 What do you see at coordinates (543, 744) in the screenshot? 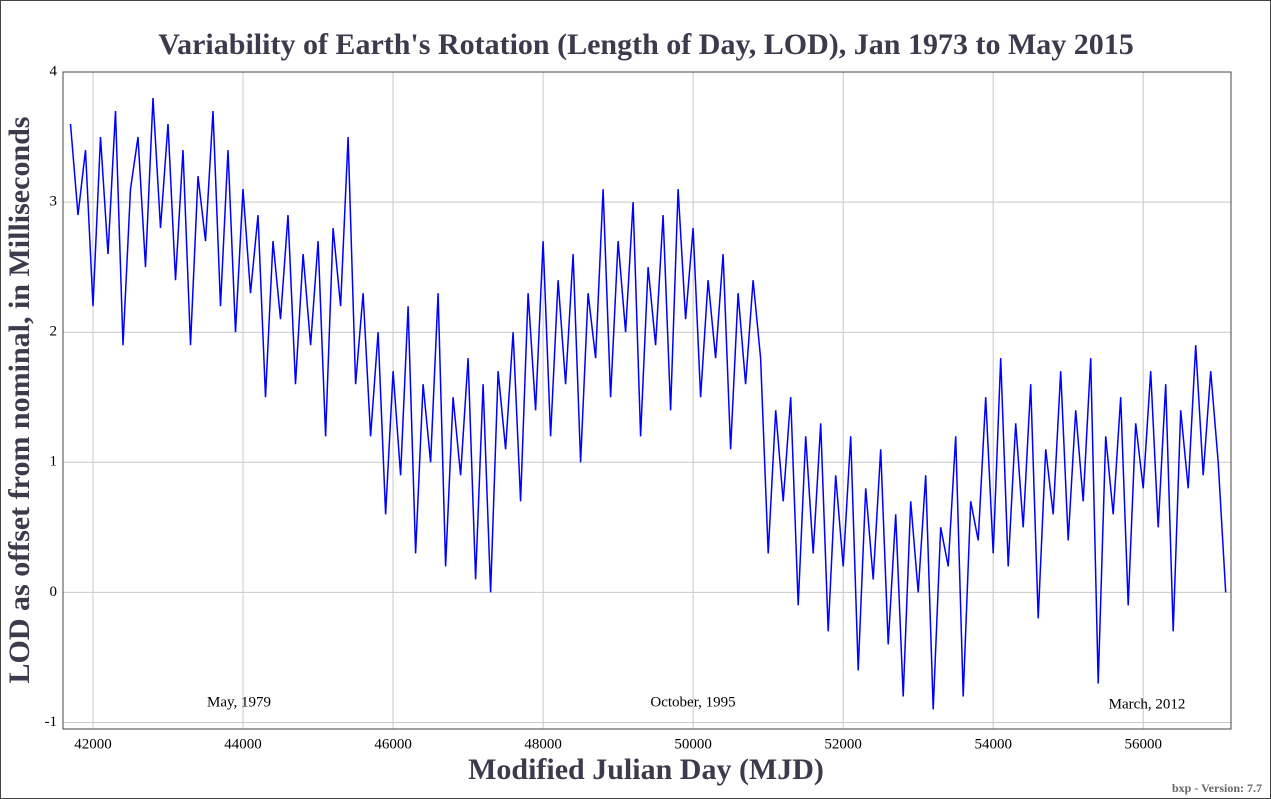
I see `x-tick-label: 48000` at bounding box center [543, 744].